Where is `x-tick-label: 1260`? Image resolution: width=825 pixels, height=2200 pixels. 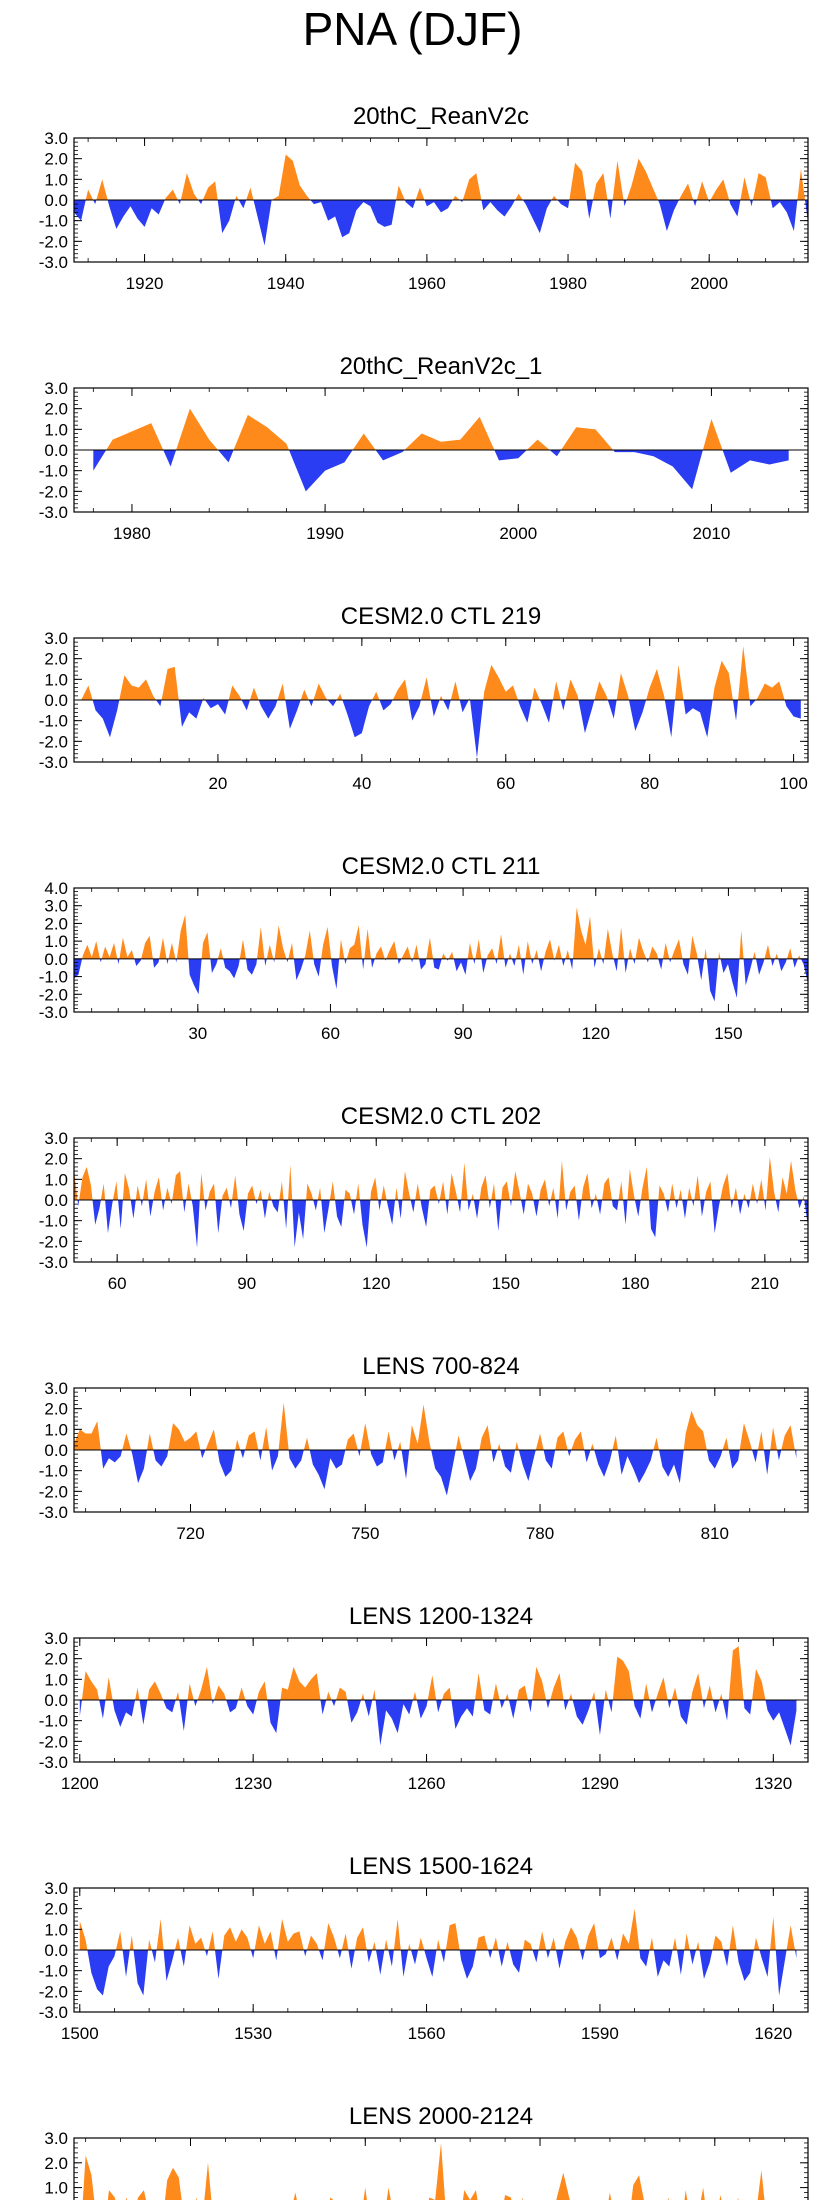 x-tick-label: 1260 is located at coordinates (427, 1783).